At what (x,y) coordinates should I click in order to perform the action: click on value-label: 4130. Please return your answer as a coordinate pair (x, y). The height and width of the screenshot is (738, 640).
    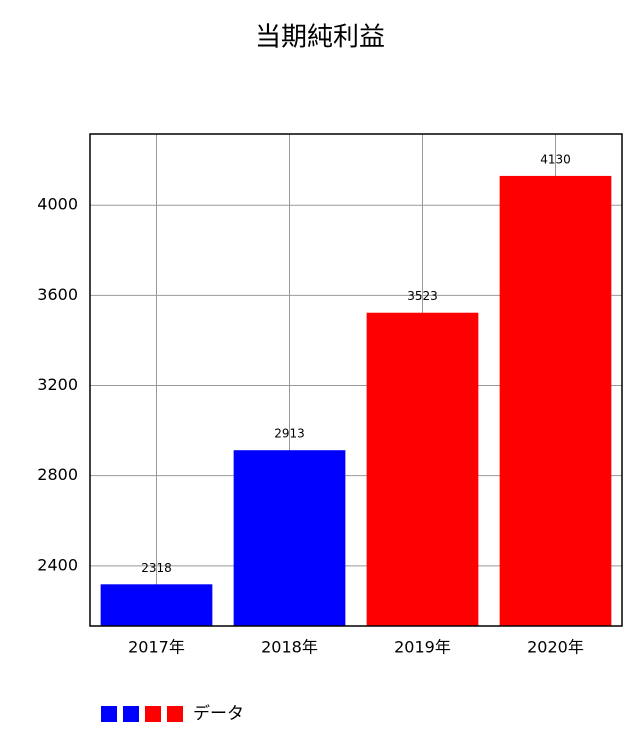
    Looking at the image, I should click on (555, 159).